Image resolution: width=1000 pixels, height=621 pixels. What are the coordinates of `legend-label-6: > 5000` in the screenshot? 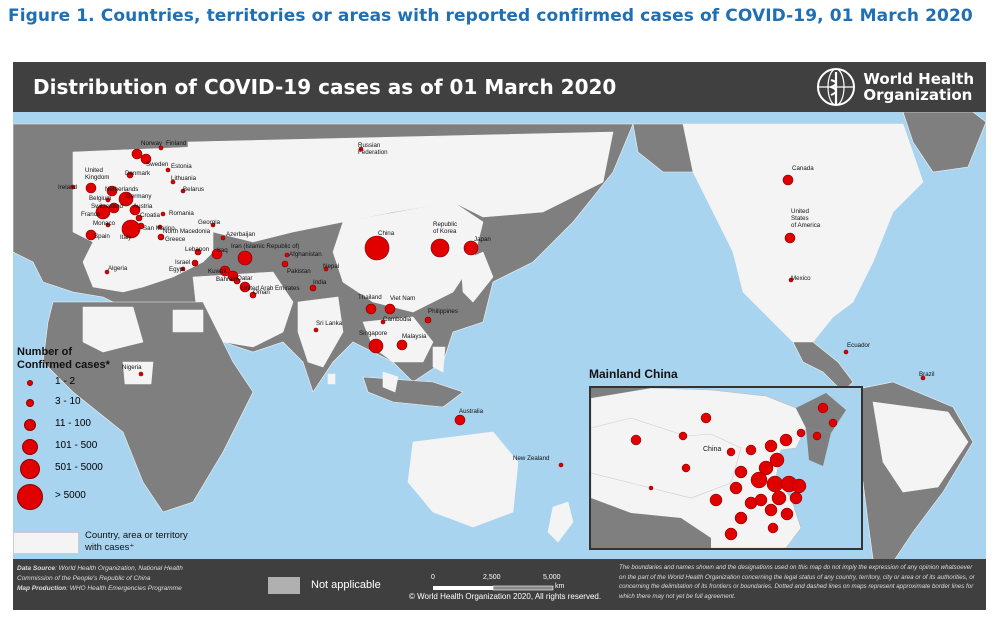 It's located at (70, 495).